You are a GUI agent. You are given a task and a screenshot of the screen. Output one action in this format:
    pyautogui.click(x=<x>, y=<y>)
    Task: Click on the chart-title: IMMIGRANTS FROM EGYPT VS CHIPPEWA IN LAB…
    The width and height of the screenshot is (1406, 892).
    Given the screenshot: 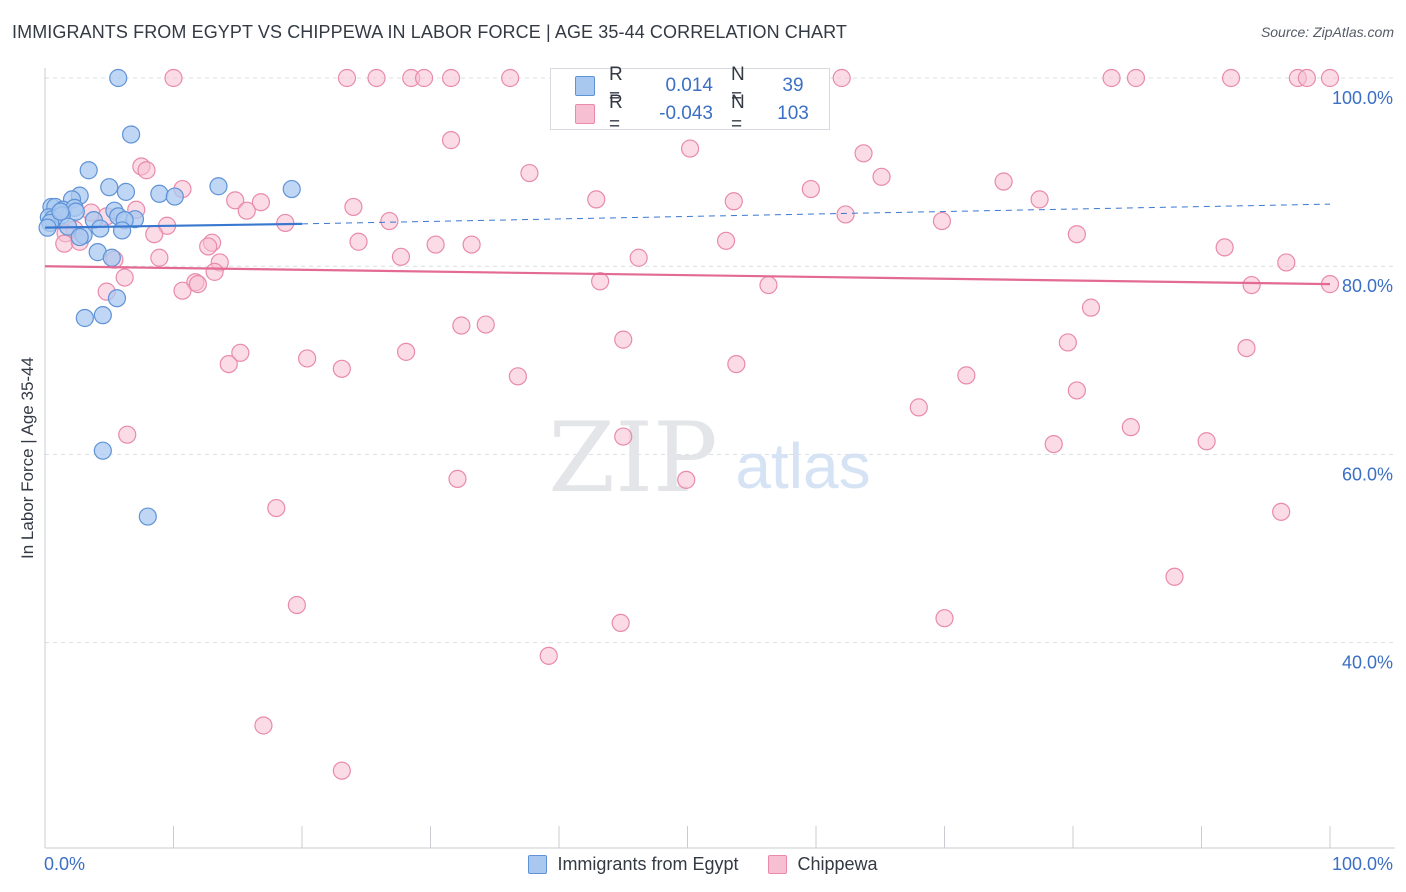 What is the action you would take?
    pyautogui.click(x=429, y=32)
    